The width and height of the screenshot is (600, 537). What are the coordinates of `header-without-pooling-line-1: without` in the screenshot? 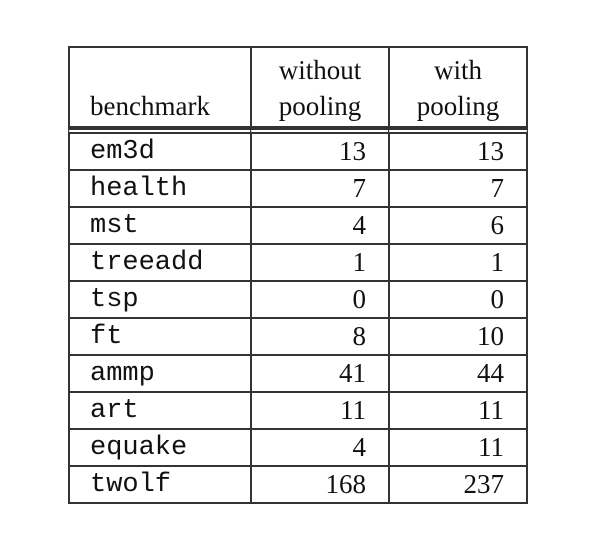 It's located at (320, 70).